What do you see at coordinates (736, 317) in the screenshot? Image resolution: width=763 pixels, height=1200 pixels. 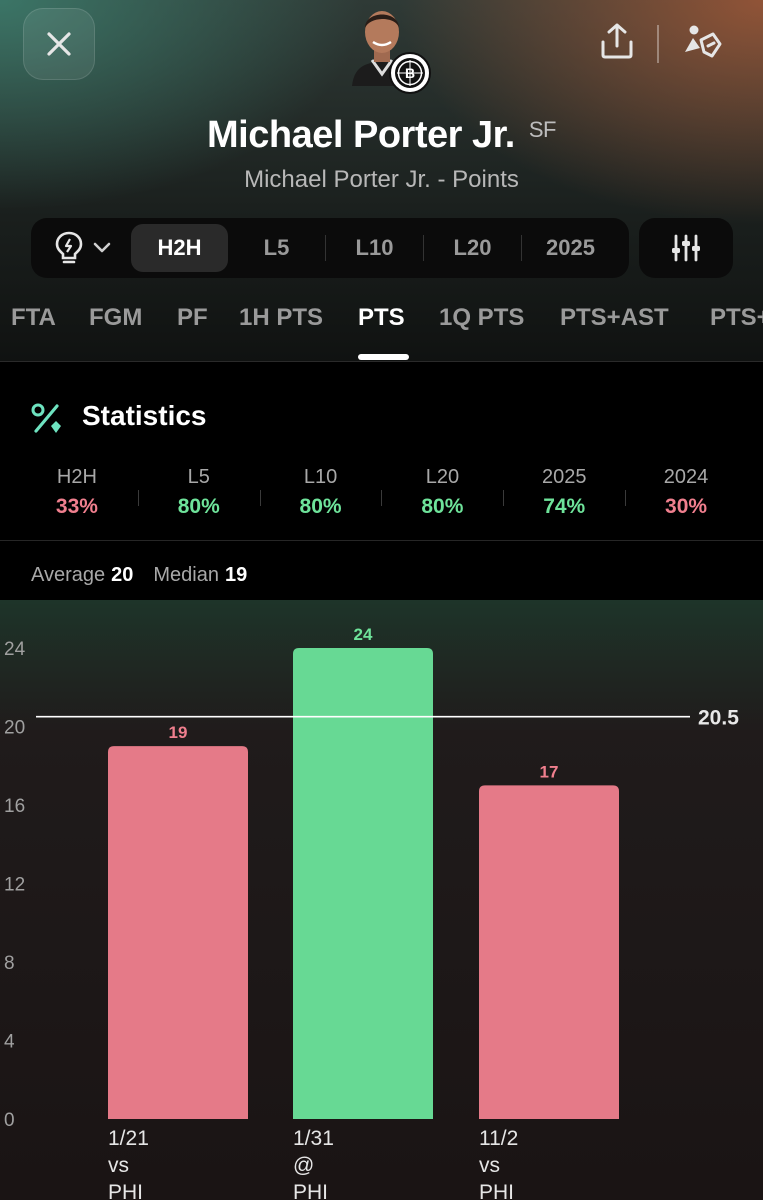 I see `tab-pts-more: PTS+` at bounding box center [736, 317].